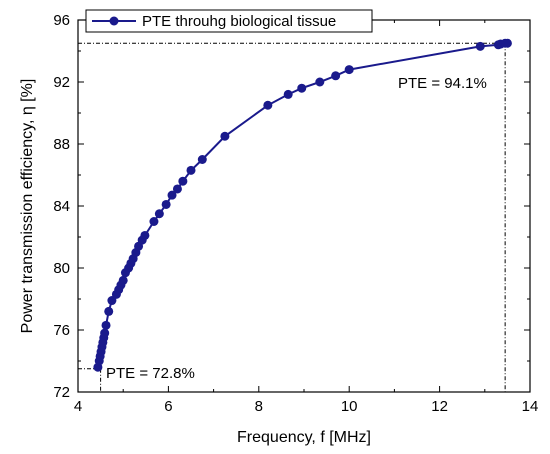 The width and height of the screenshot is (550, 454). What do you see at coordinates (304, 437) in the screenshot?
I see `x-axis-label: Frequency, f [MHz]` at bounding box center [304, 437].